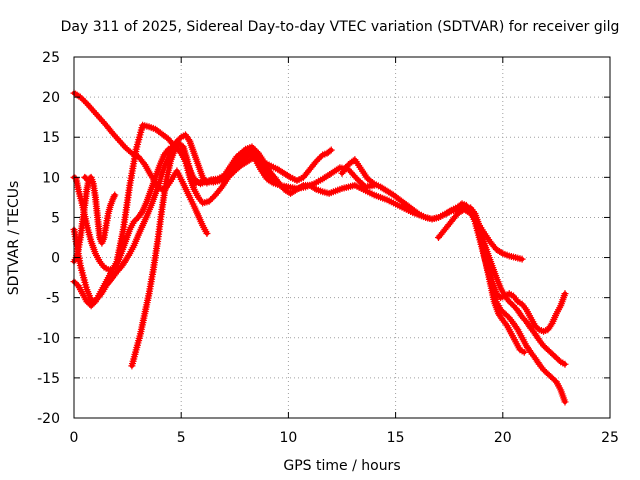 The width and height of the screenshot is (640, 480). What do you see at coordinates (610, 438) in the screenshot?
I see `x-tick-label: 25` at bounding box center [610, 438].